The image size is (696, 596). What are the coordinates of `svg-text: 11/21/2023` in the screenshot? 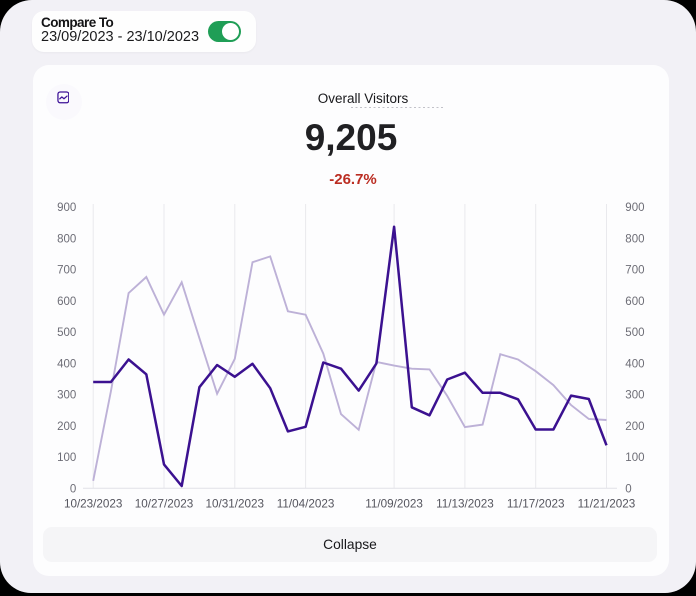 It's located at (607, 504).